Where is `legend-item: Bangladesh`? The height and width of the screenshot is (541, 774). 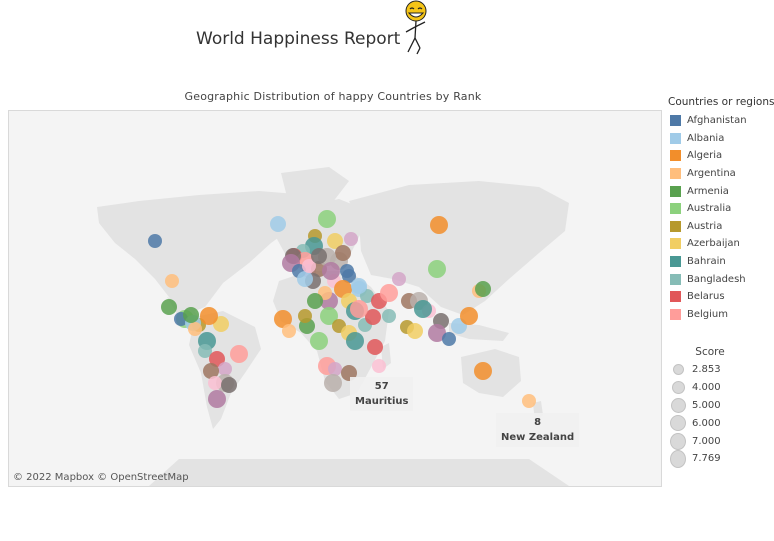 legend-item: Bangladesh is located at coordinates (721, 279).